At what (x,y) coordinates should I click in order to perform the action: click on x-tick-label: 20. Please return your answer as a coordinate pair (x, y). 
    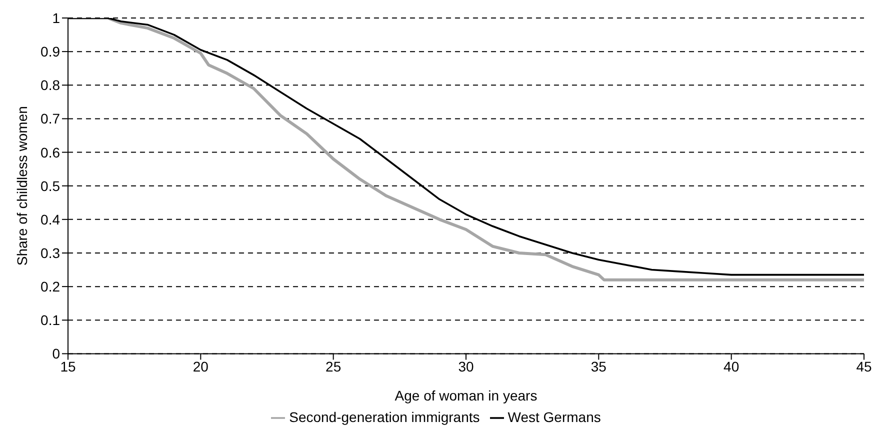
    Looking at the image, I should click on (200, 366).